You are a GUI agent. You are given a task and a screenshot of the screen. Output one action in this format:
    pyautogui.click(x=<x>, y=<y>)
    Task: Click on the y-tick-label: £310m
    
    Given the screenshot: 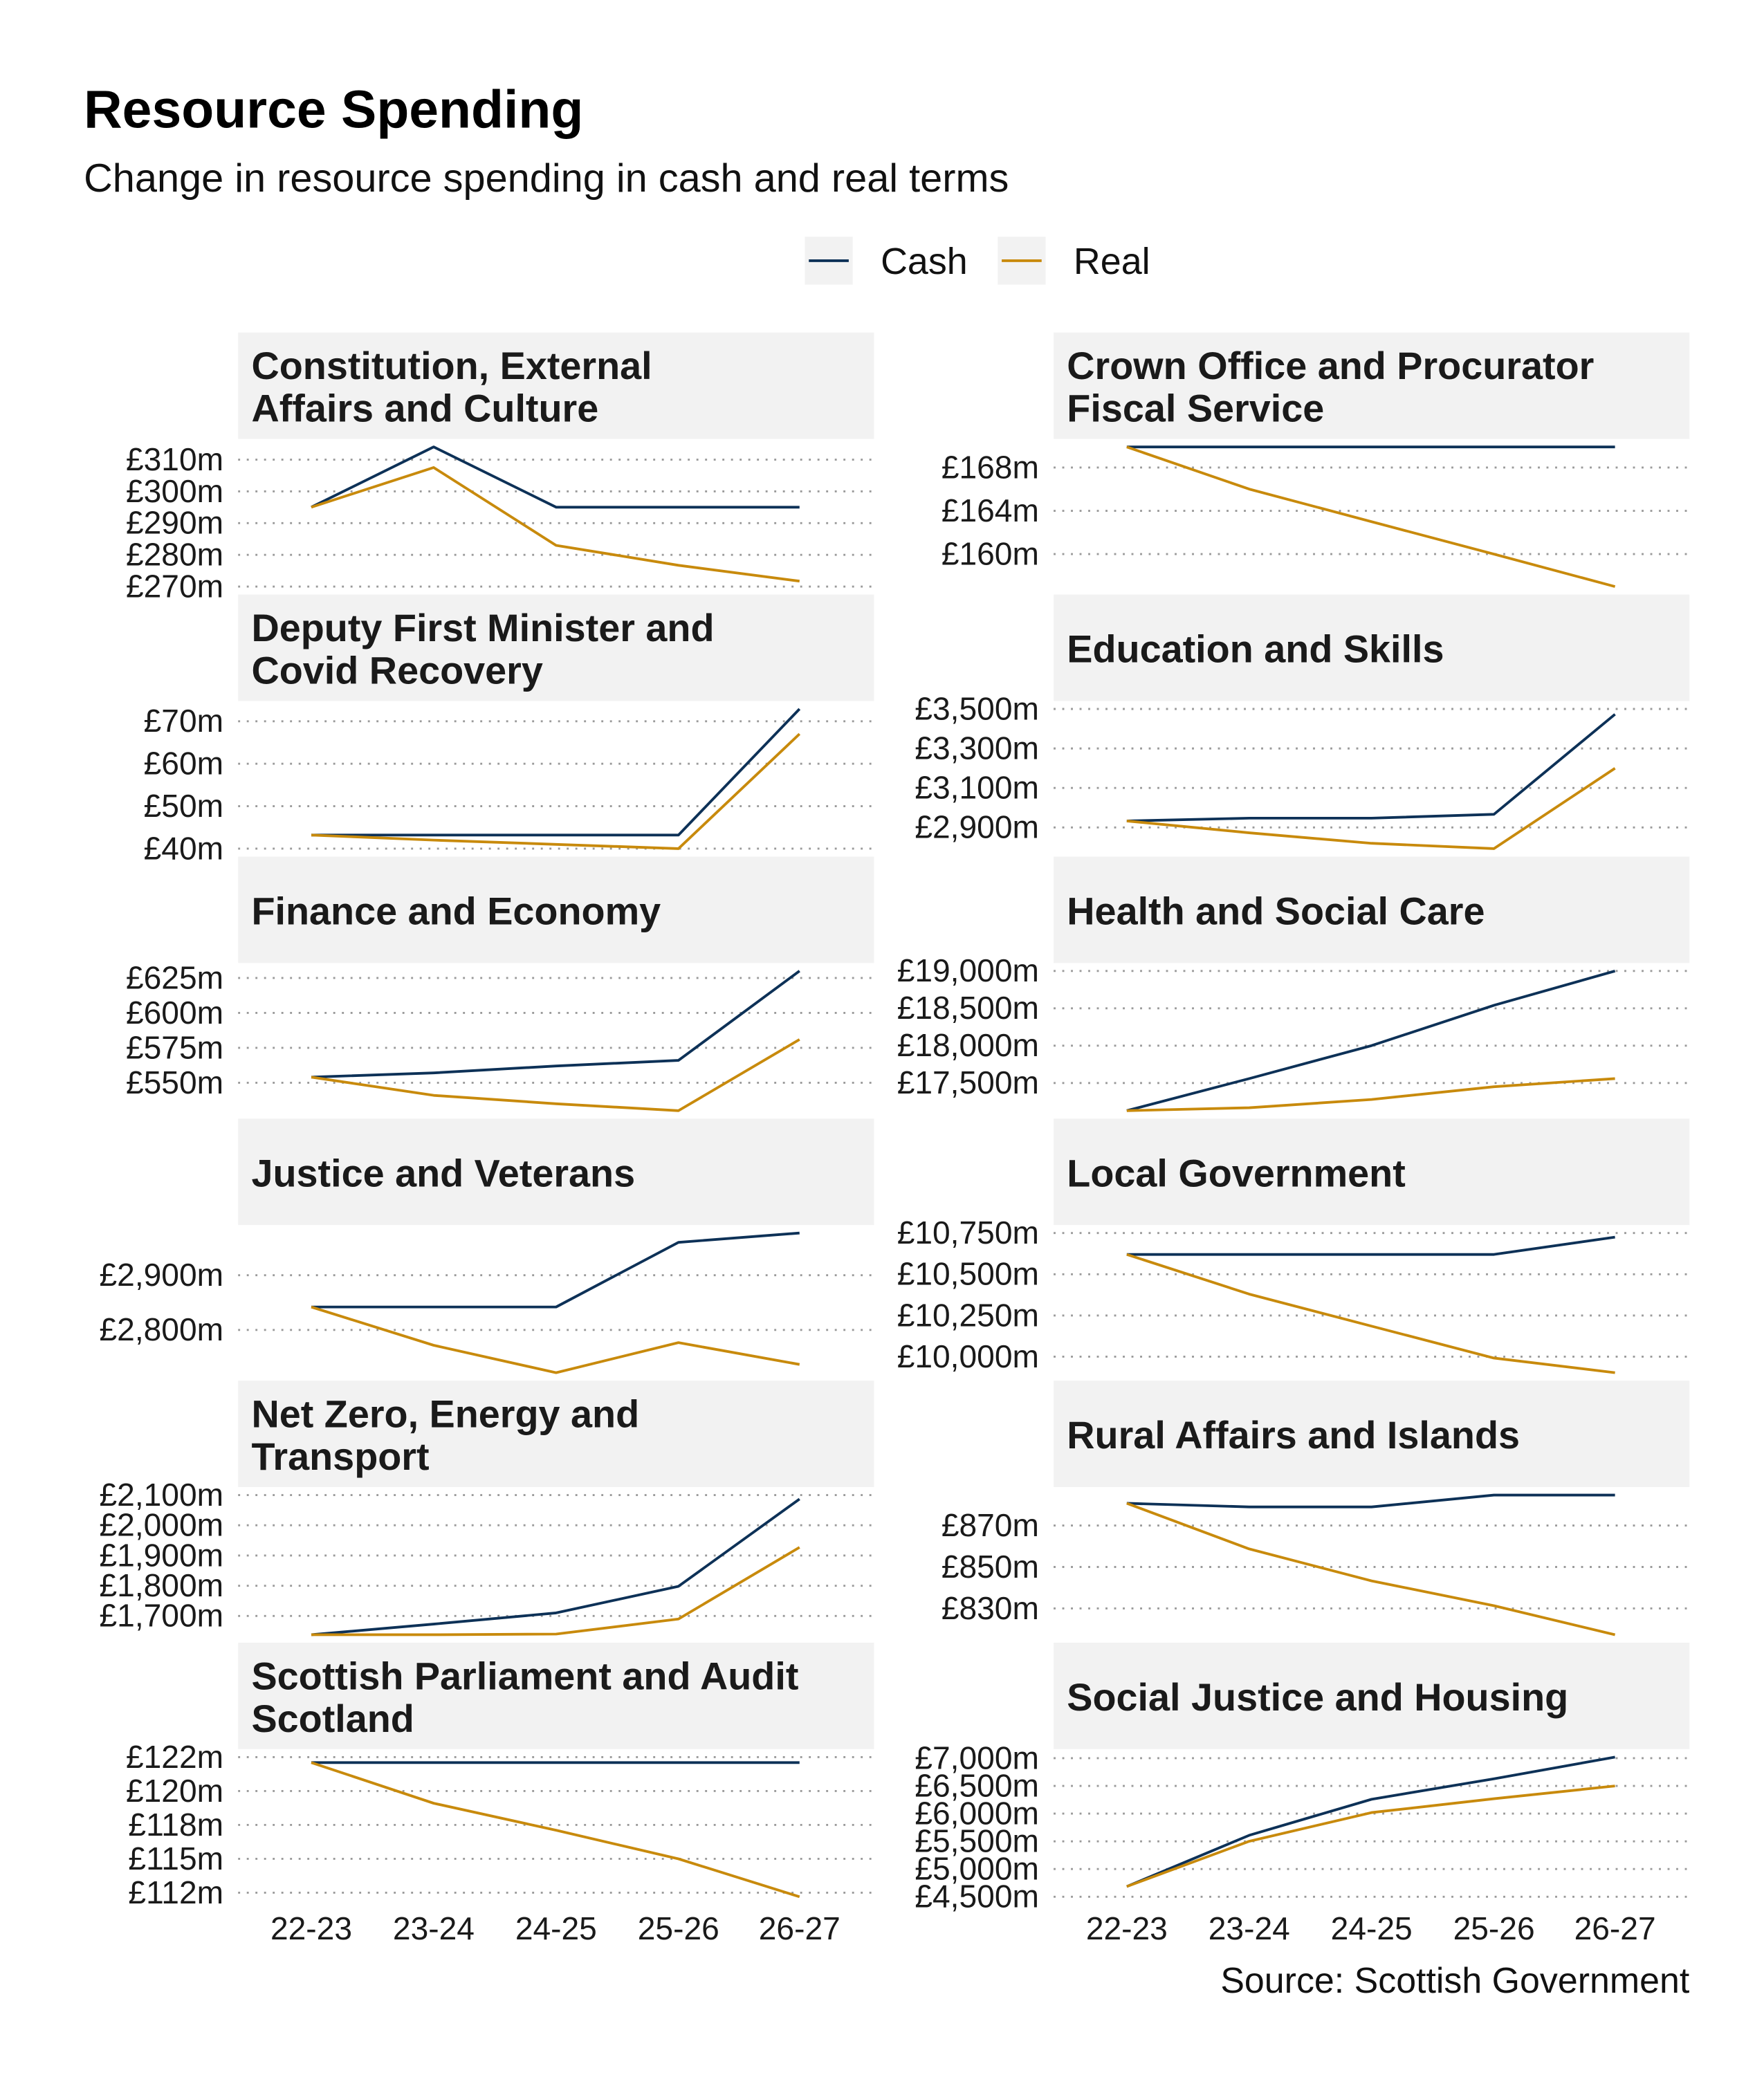 What is the action you would take?
    pyautogui.click(x=174, y=459)
    